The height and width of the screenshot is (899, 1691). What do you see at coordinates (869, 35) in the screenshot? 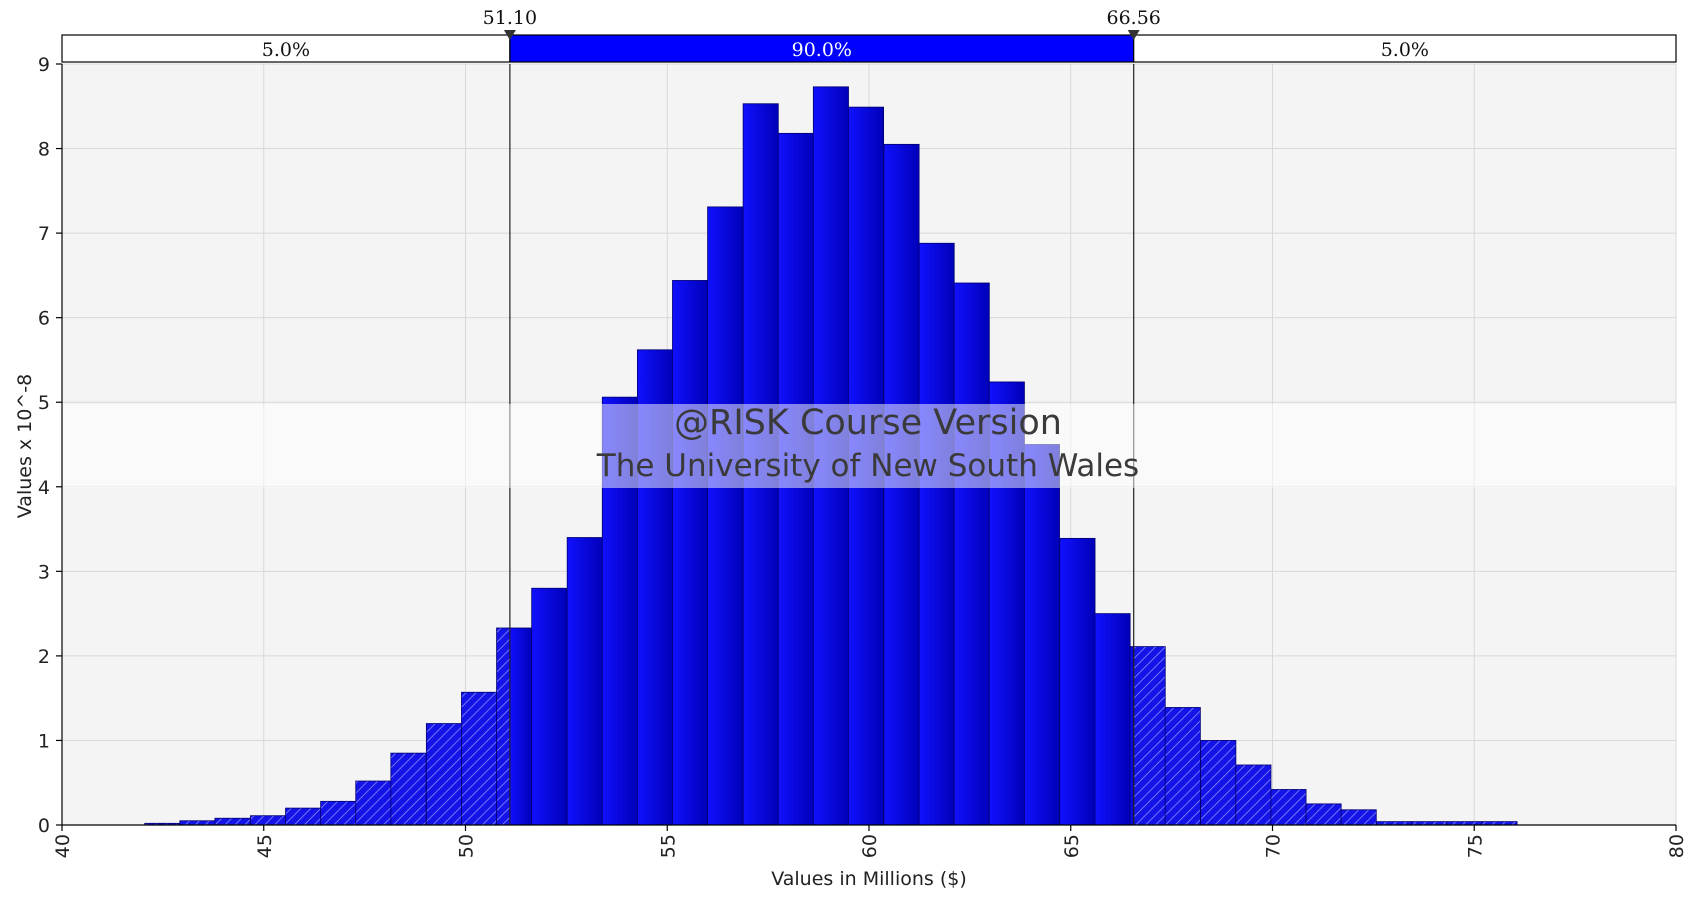
I see `delimiter-bar: 5.0% 90.0% 5.0% 51.10 66.56` at bounding box center [869, 35].